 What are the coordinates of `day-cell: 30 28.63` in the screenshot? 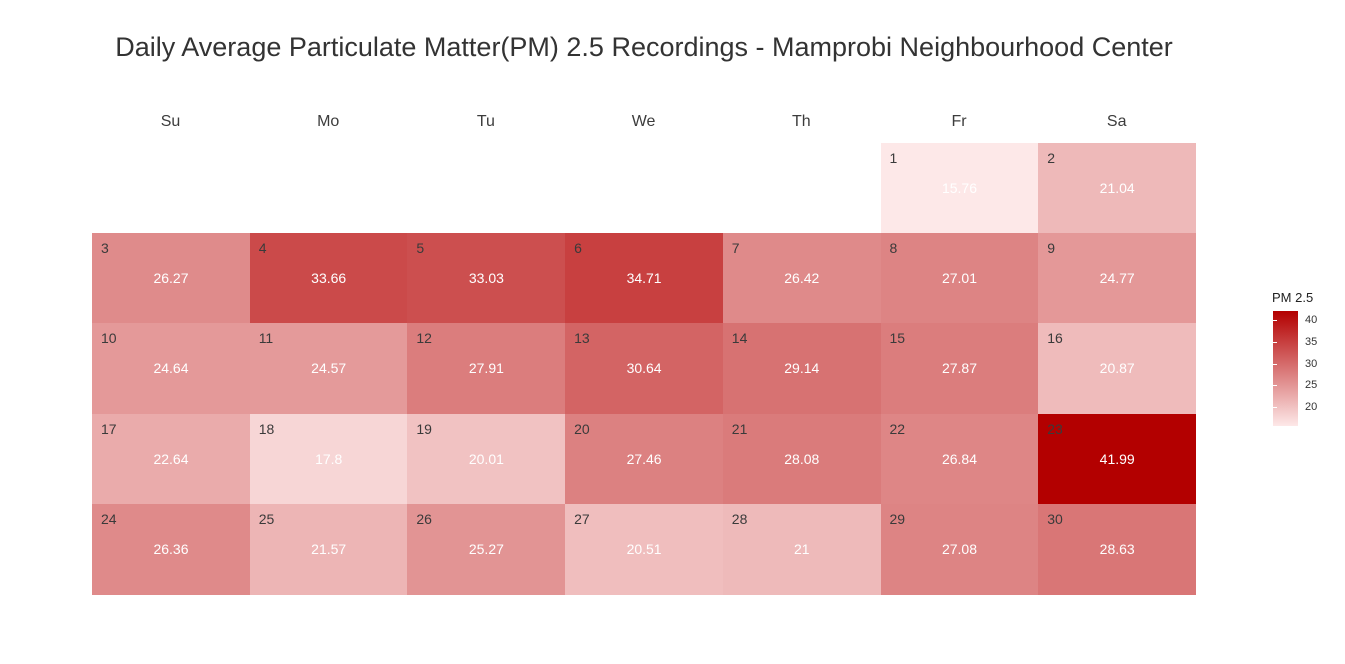 It's located at (1117, 549).